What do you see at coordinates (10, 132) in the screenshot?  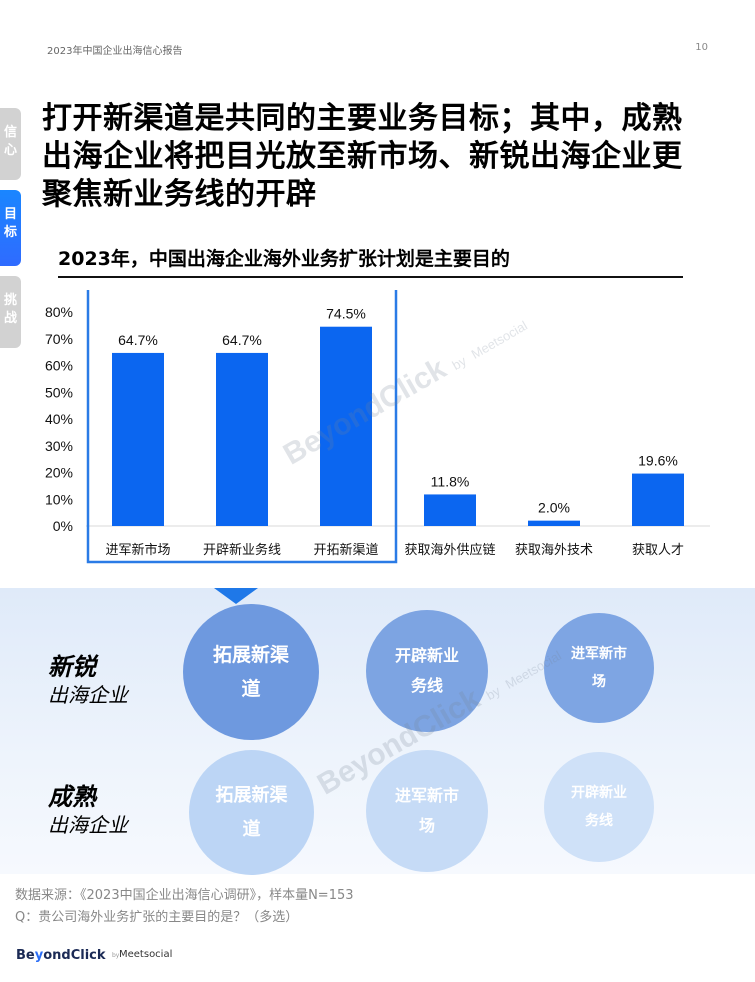 I see `side-tab-char: 信` at bounding box center [10, 132].